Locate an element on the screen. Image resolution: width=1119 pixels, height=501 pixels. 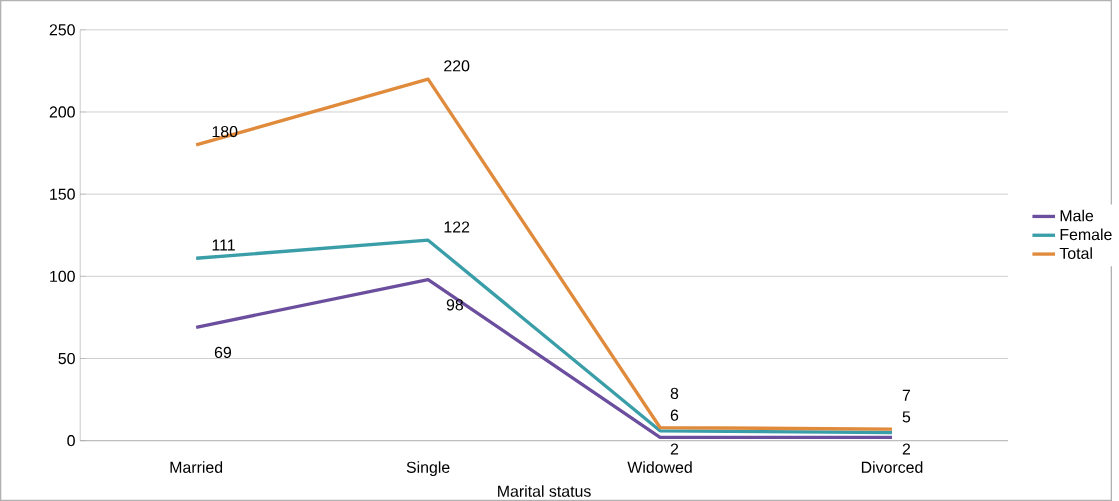
data-label: 180 is located at coordinates (225, 131).